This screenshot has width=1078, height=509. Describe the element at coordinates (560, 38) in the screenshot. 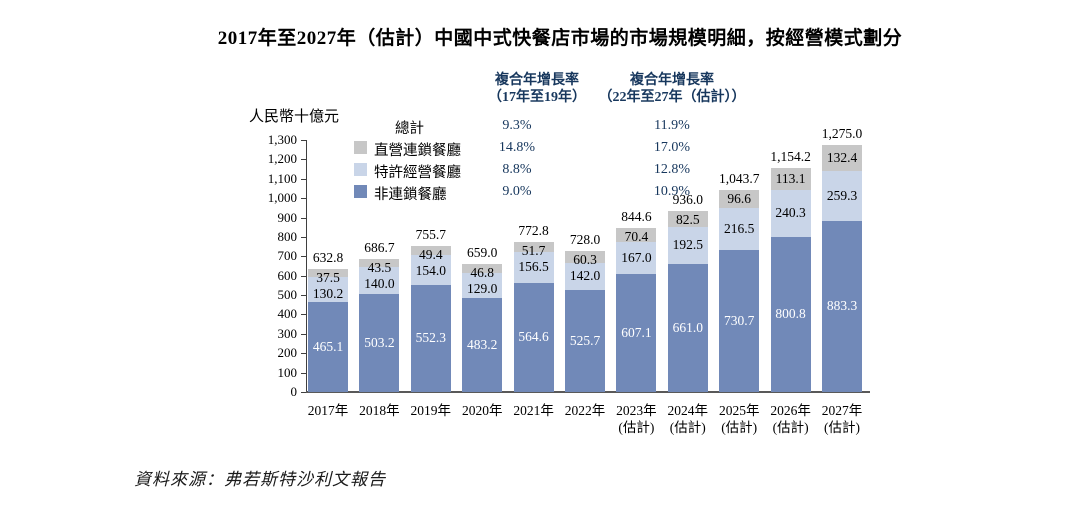

I see `chart-title: 2017年至2027年（估計）中國中式快餐店市場的市場規模明細，按經營模式劃分` at that location.